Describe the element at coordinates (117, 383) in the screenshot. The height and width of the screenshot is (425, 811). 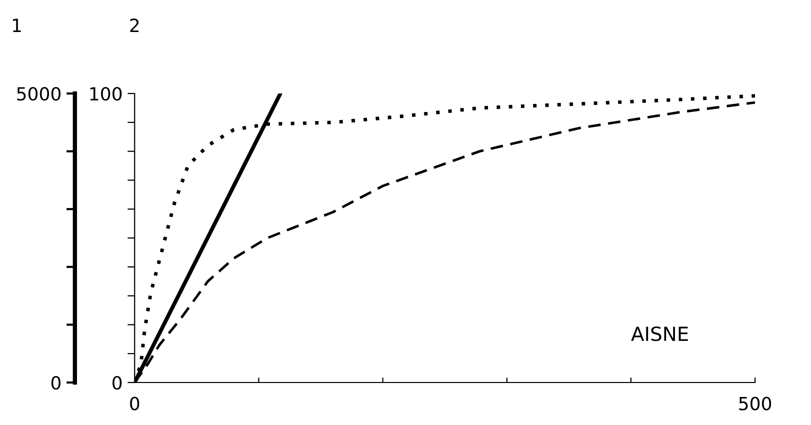
I see `y2-tick-label: 0` at that location.